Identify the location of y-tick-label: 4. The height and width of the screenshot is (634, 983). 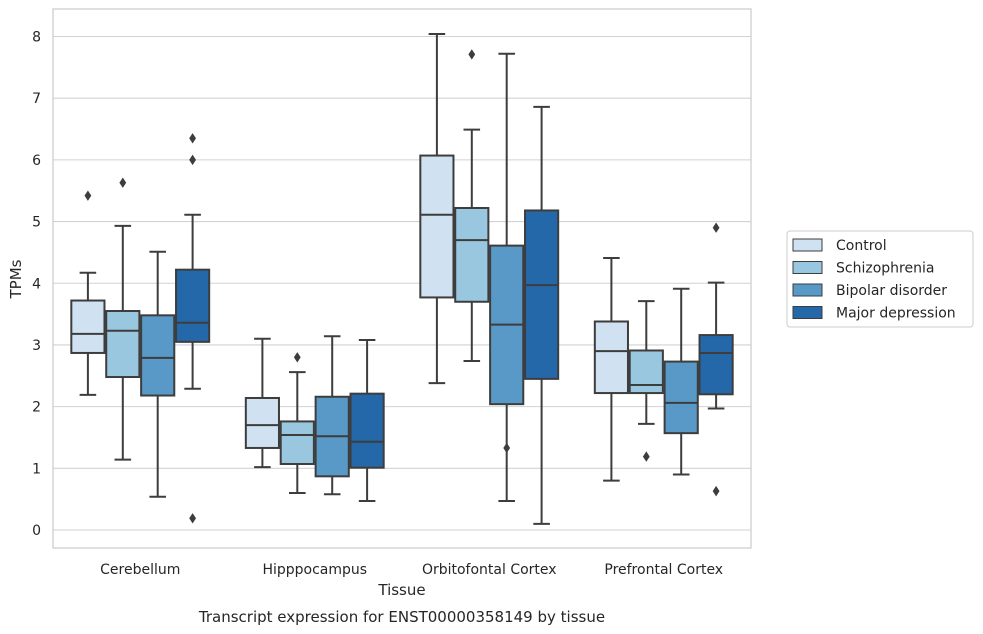
(36, 284).